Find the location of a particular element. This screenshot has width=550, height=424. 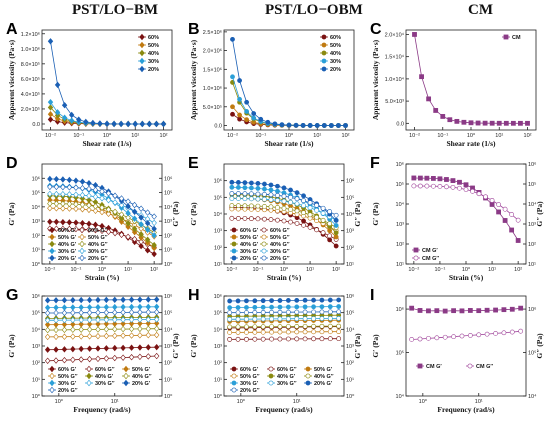

y-tick-label: 1.0×10⁶ is located at coordinates (212, 88).